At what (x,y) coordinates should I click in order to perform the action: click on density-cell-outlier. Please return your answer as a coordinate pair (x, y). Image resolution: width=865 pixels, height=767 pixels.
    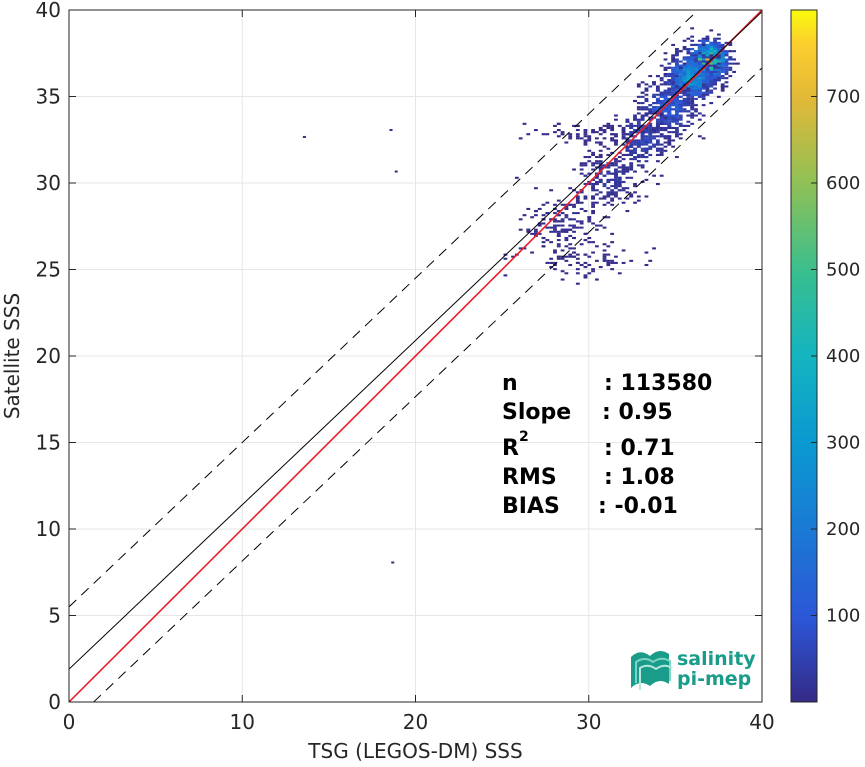
    Looking at the image, I should click on (304, 136).